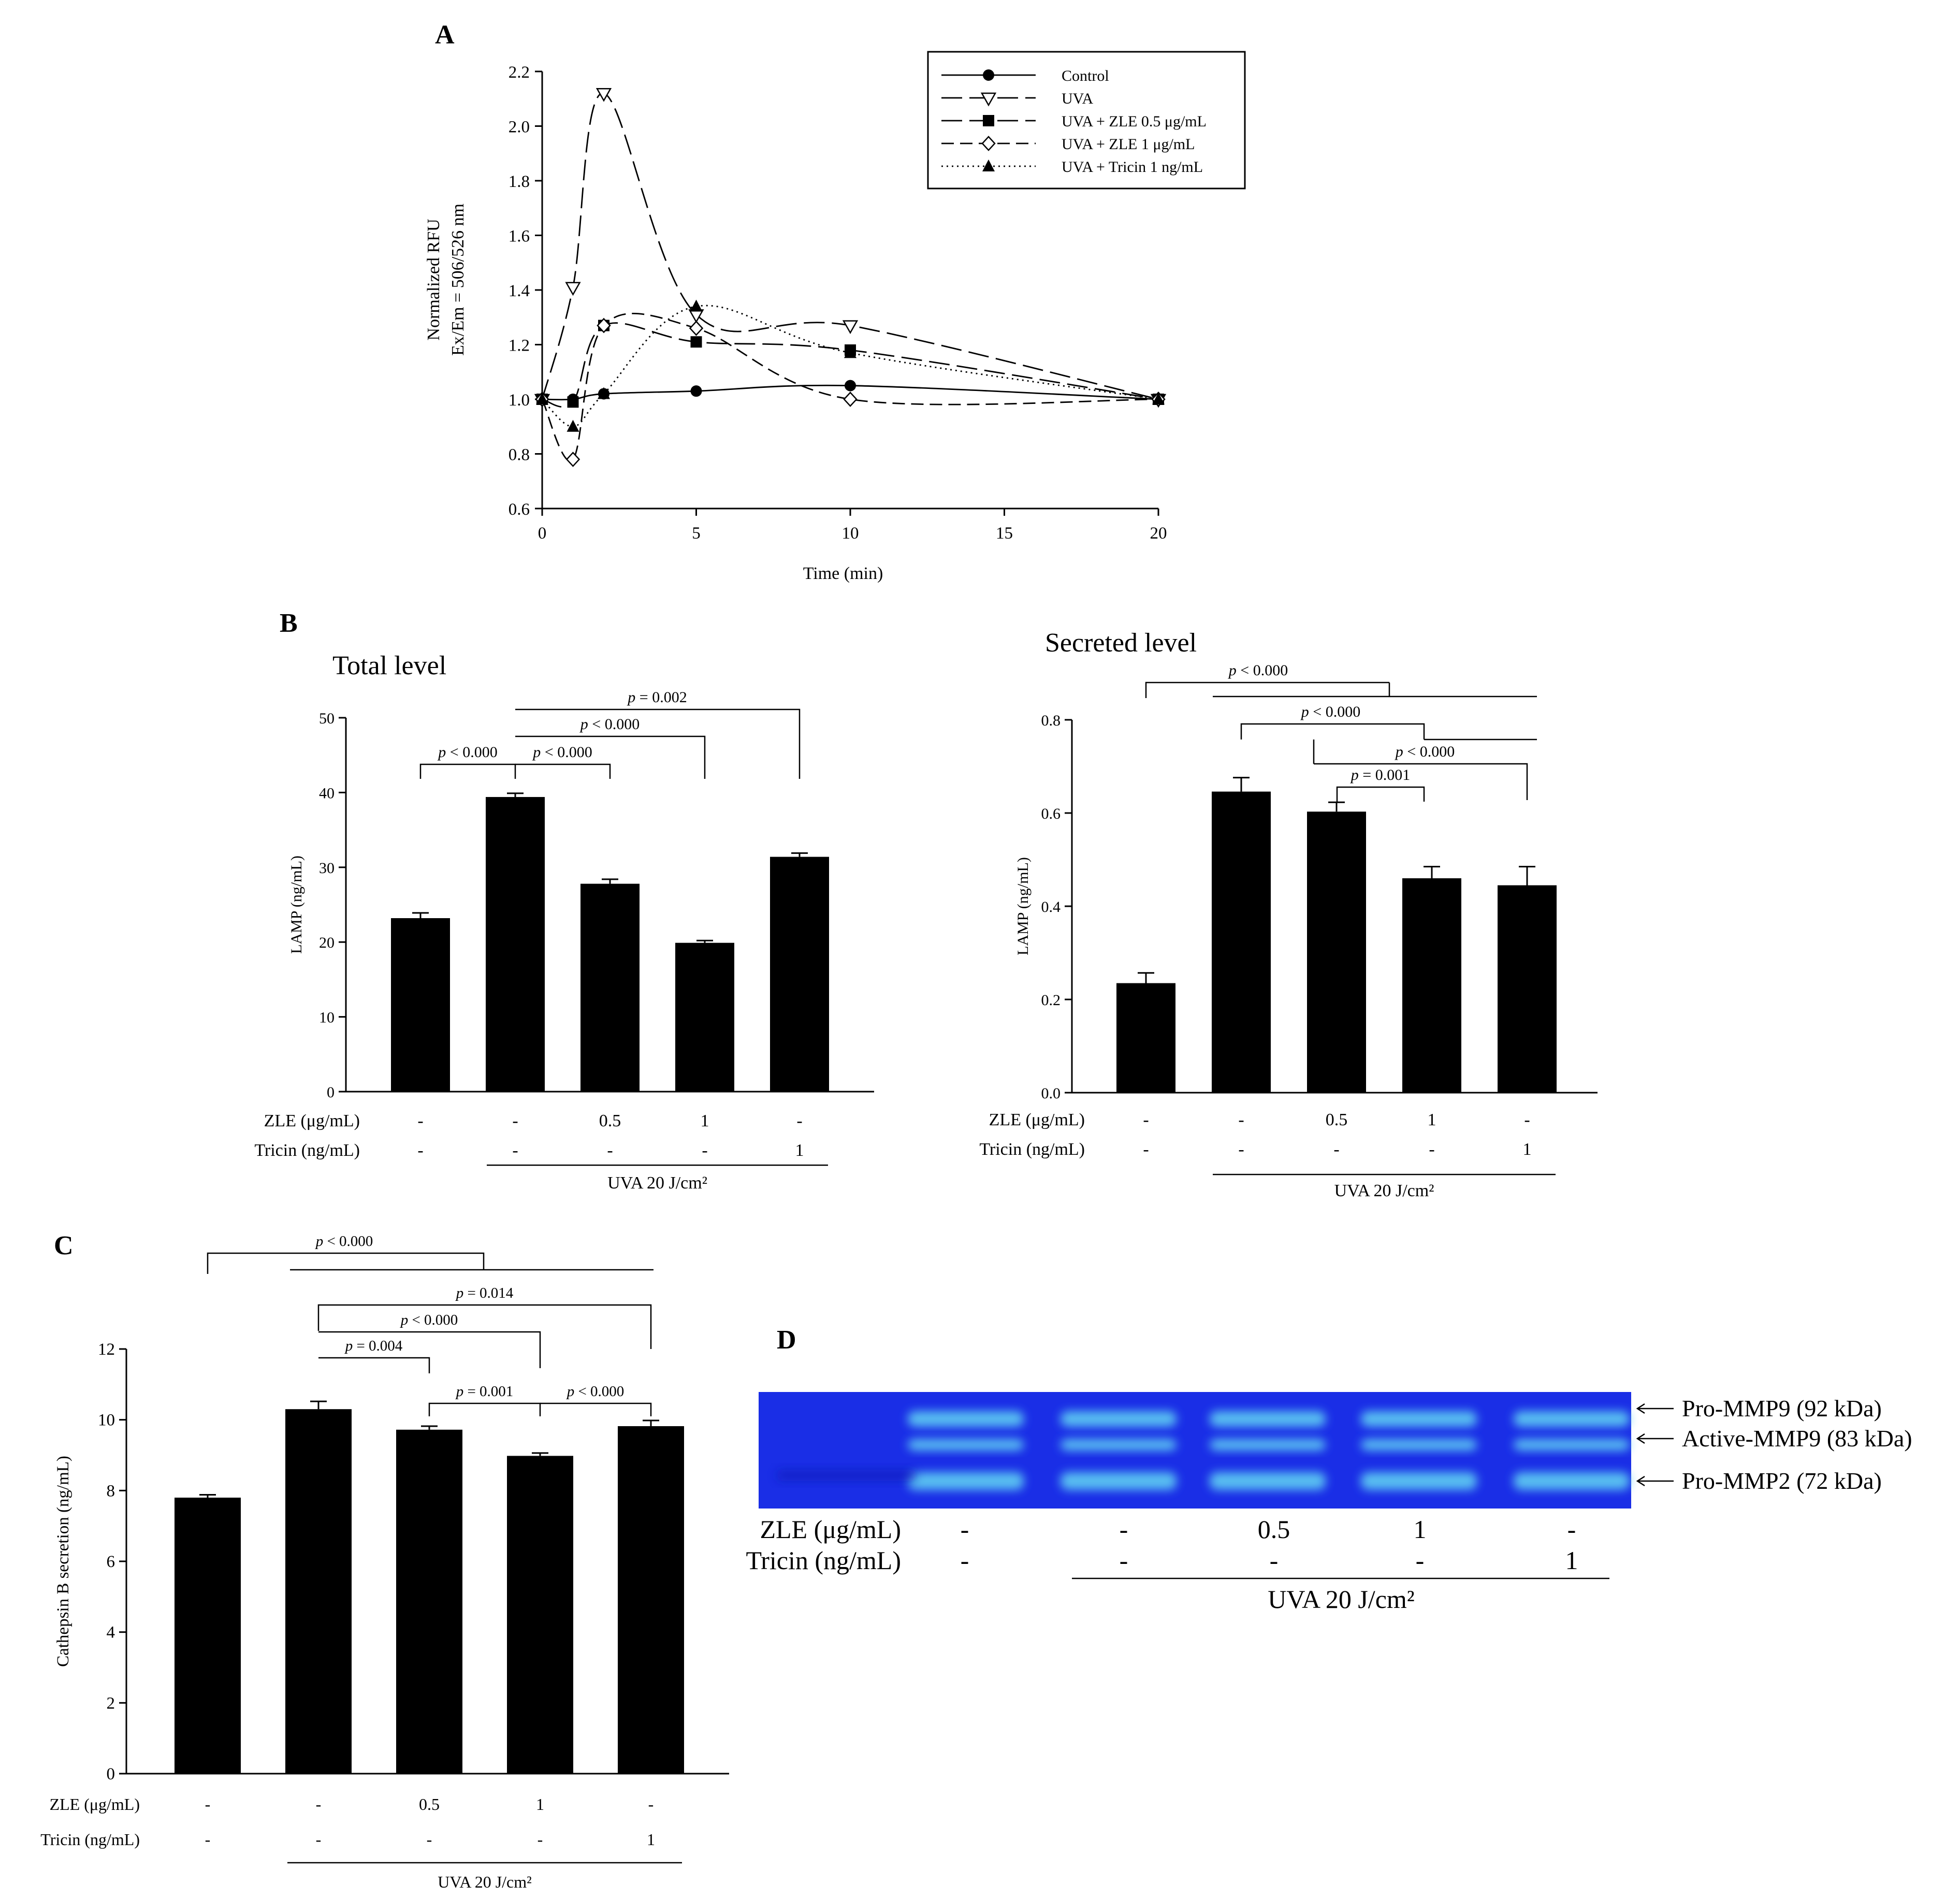  I want to click on c1-y-tick-label: 8, so click(111, 1491).